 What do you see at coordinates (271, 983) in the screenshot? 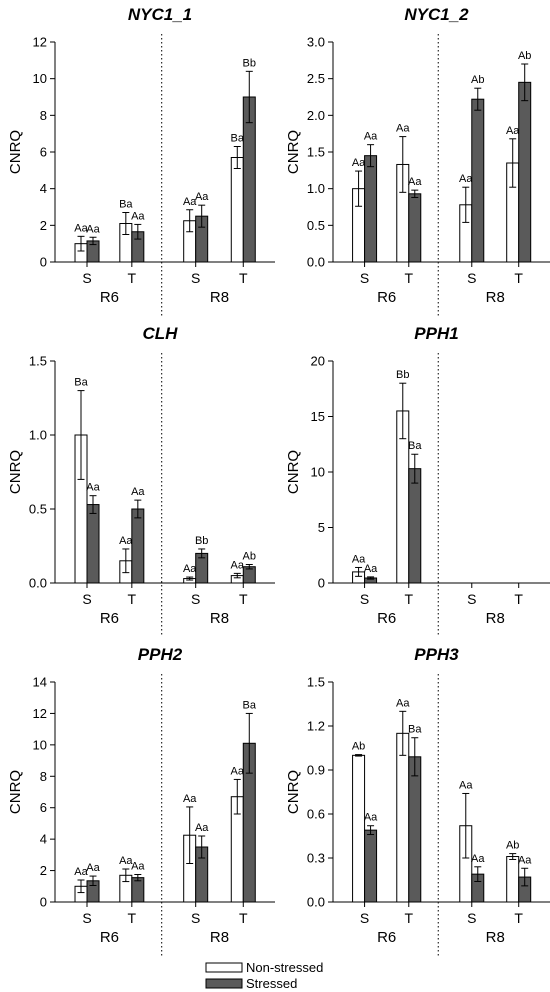
I see `legend-label-stressed: Stressed` at bounding box center [271, 983].